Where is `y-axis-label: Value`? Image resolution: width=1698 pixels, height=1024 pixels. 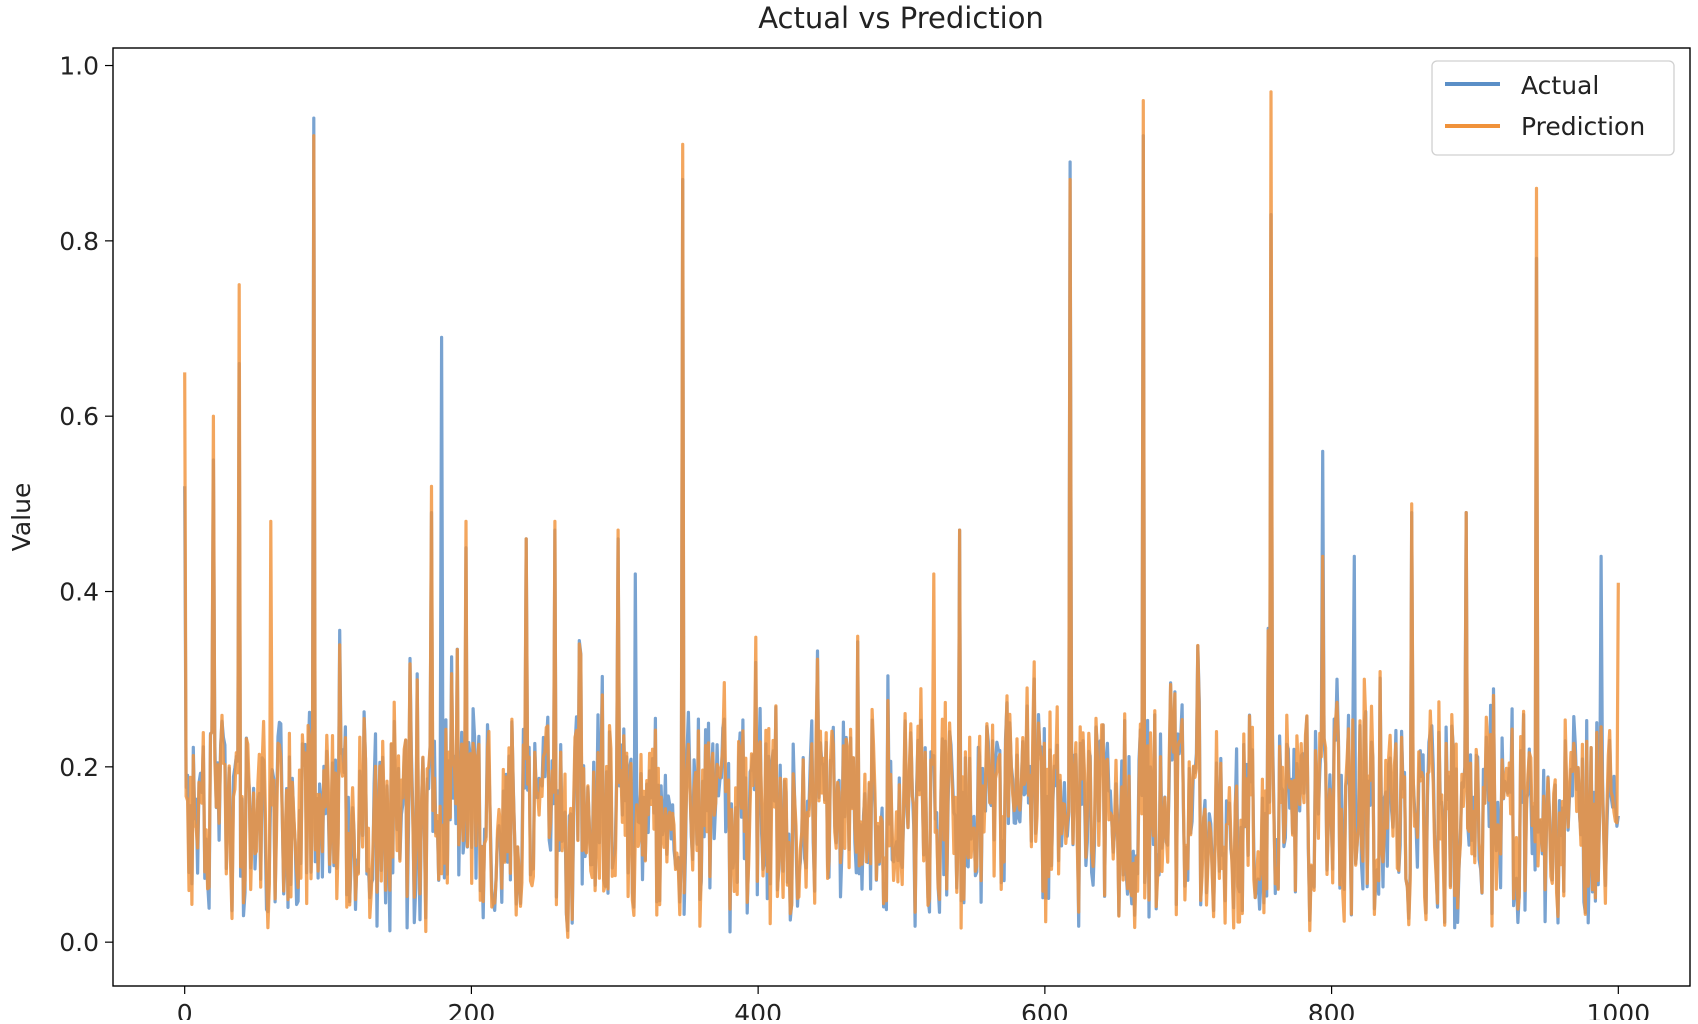 y-axis-label: Value is located at coordinates (21, 517).